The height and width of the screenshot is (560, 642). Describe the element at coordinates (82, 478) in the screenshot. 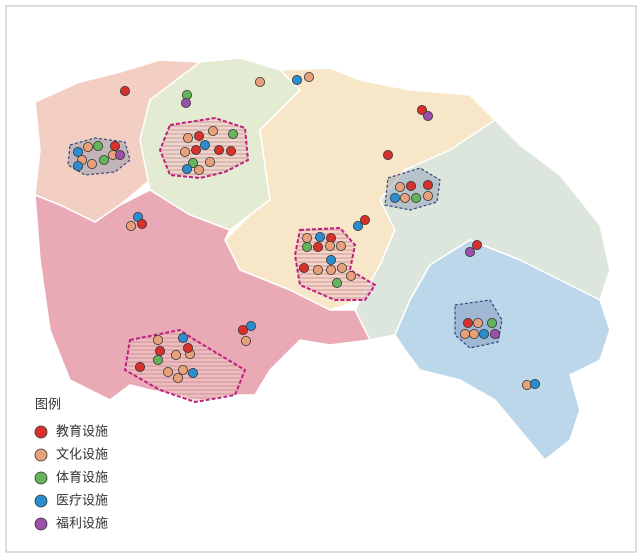

I see `legend-label: 体育设施` at that location.